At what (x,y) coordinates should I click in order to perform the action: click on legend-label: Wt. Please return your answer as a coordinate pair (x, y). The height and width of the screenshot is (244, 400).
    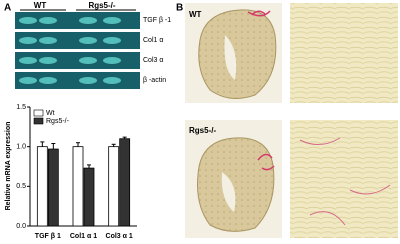
    Looking at the image, I should click on (50, 113).